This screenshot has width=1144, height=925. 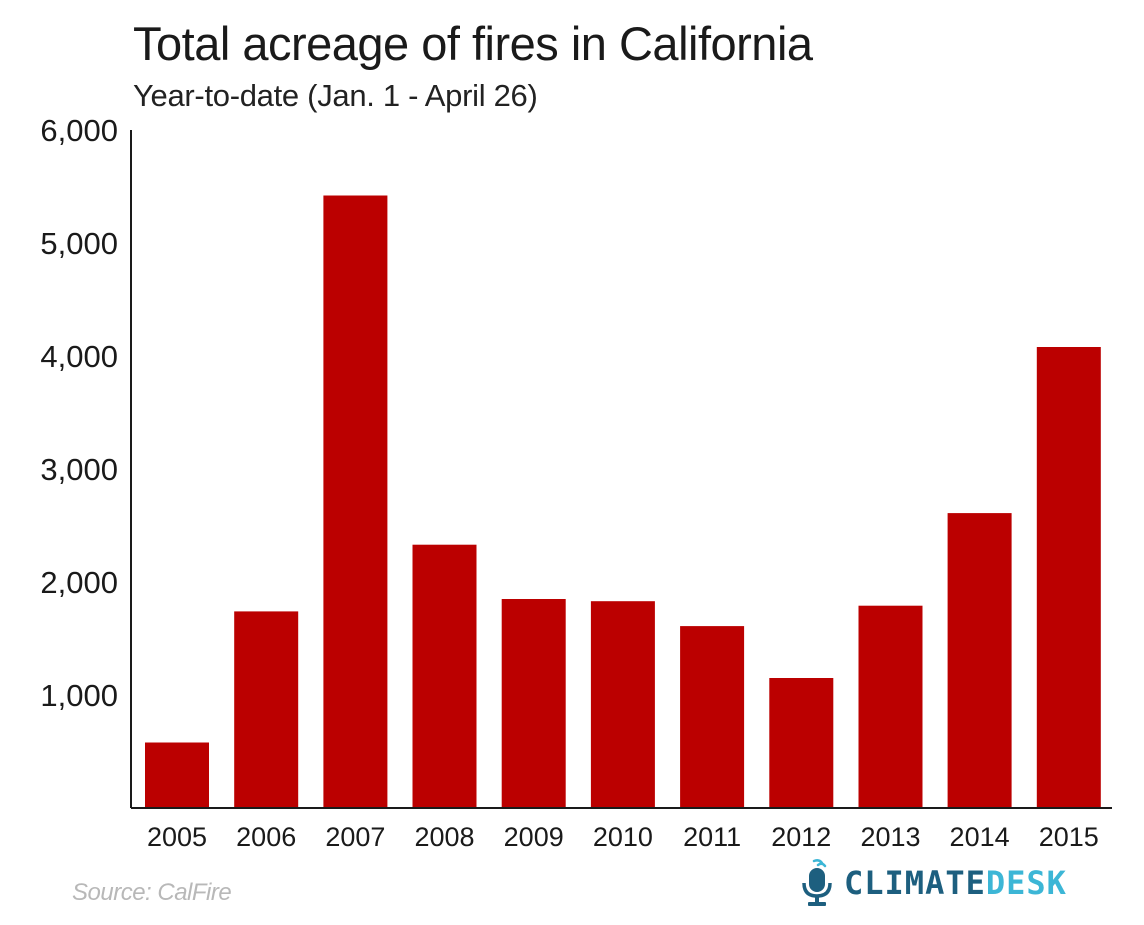 I want to click on chart-title: Total acreage of fires in California, so click(x=473, y=43).